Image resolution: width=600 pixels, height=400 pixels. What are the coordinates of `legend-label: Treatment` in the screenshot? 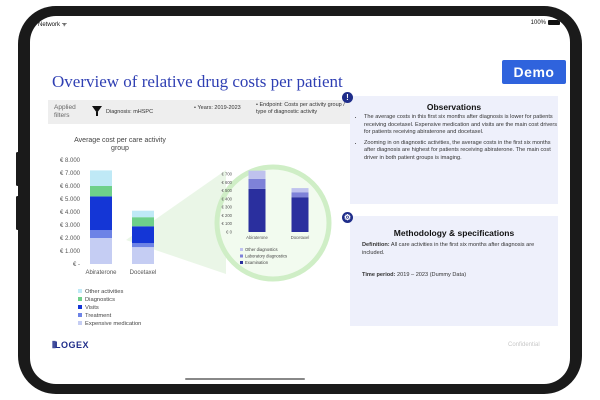 It's located at (98, 316).